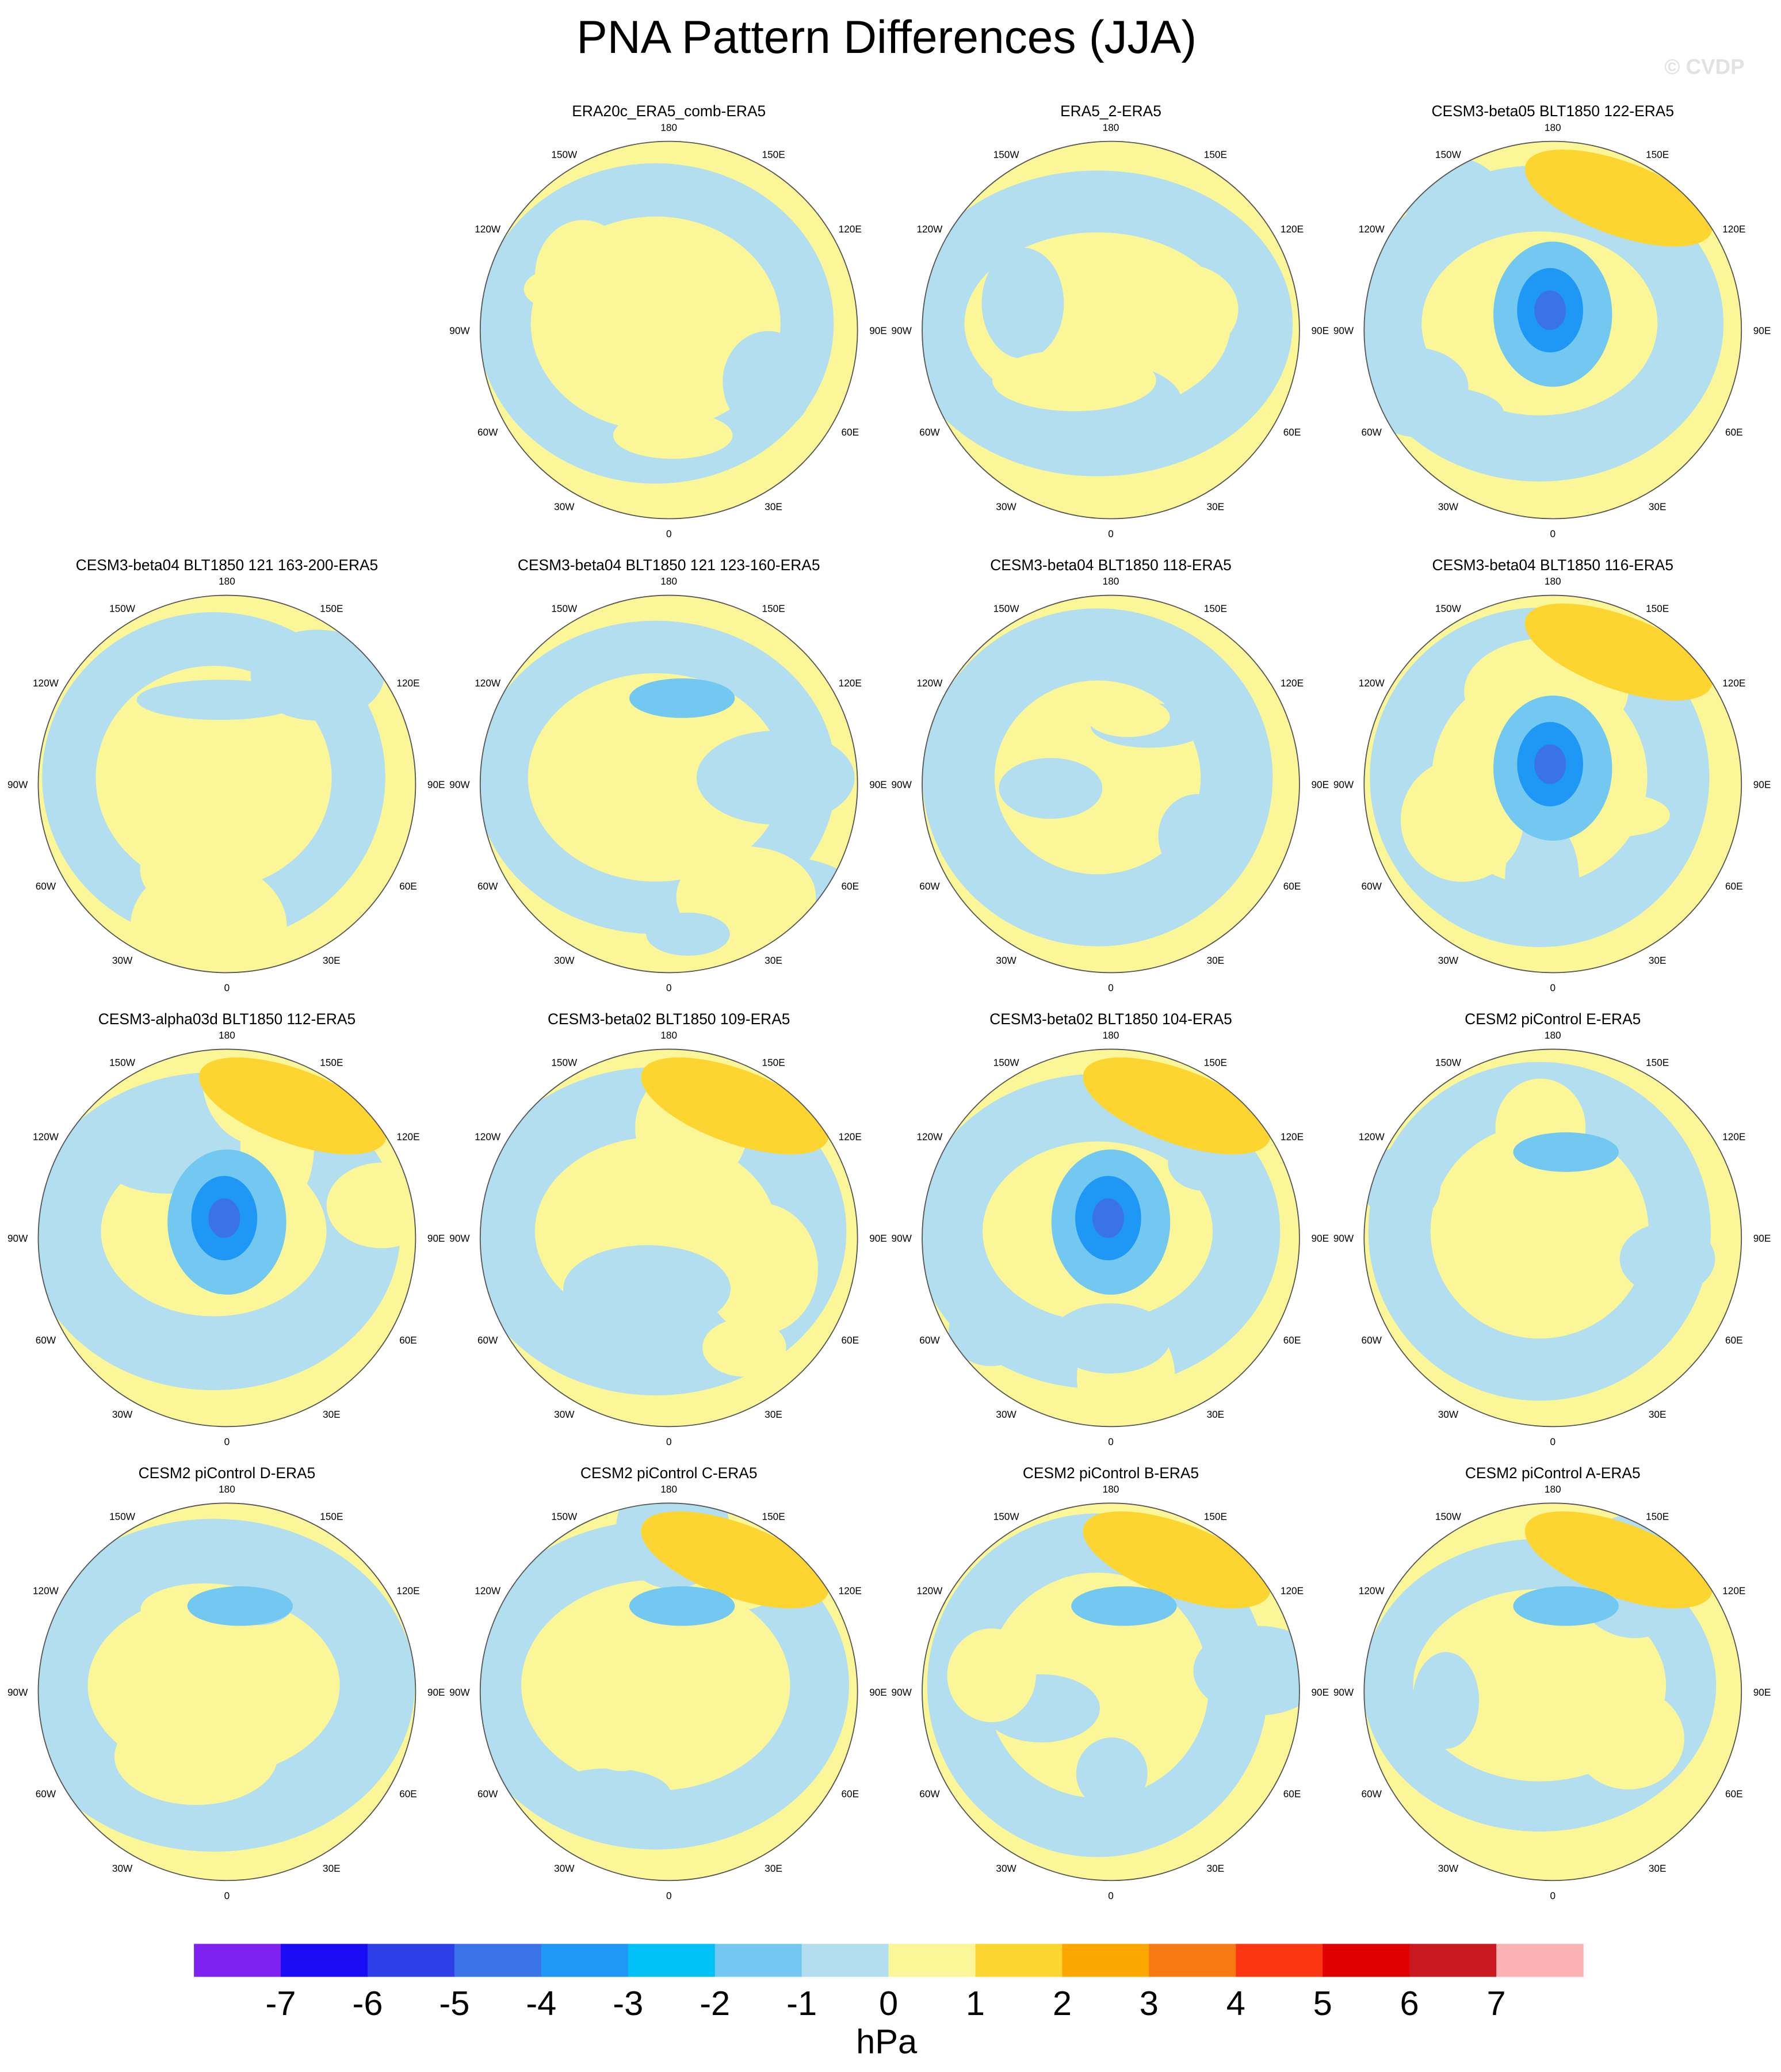  Describe the element at coordinates (975, 2003) in the screenshot. I see `colorbar-tick-label: 1` at that location.